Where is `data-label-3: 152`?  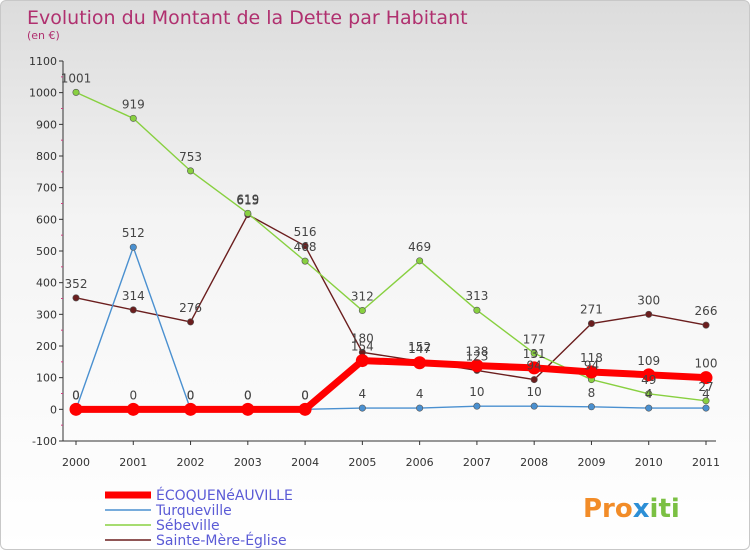 data-label-3: 152 is located at coordinates (419, 347).